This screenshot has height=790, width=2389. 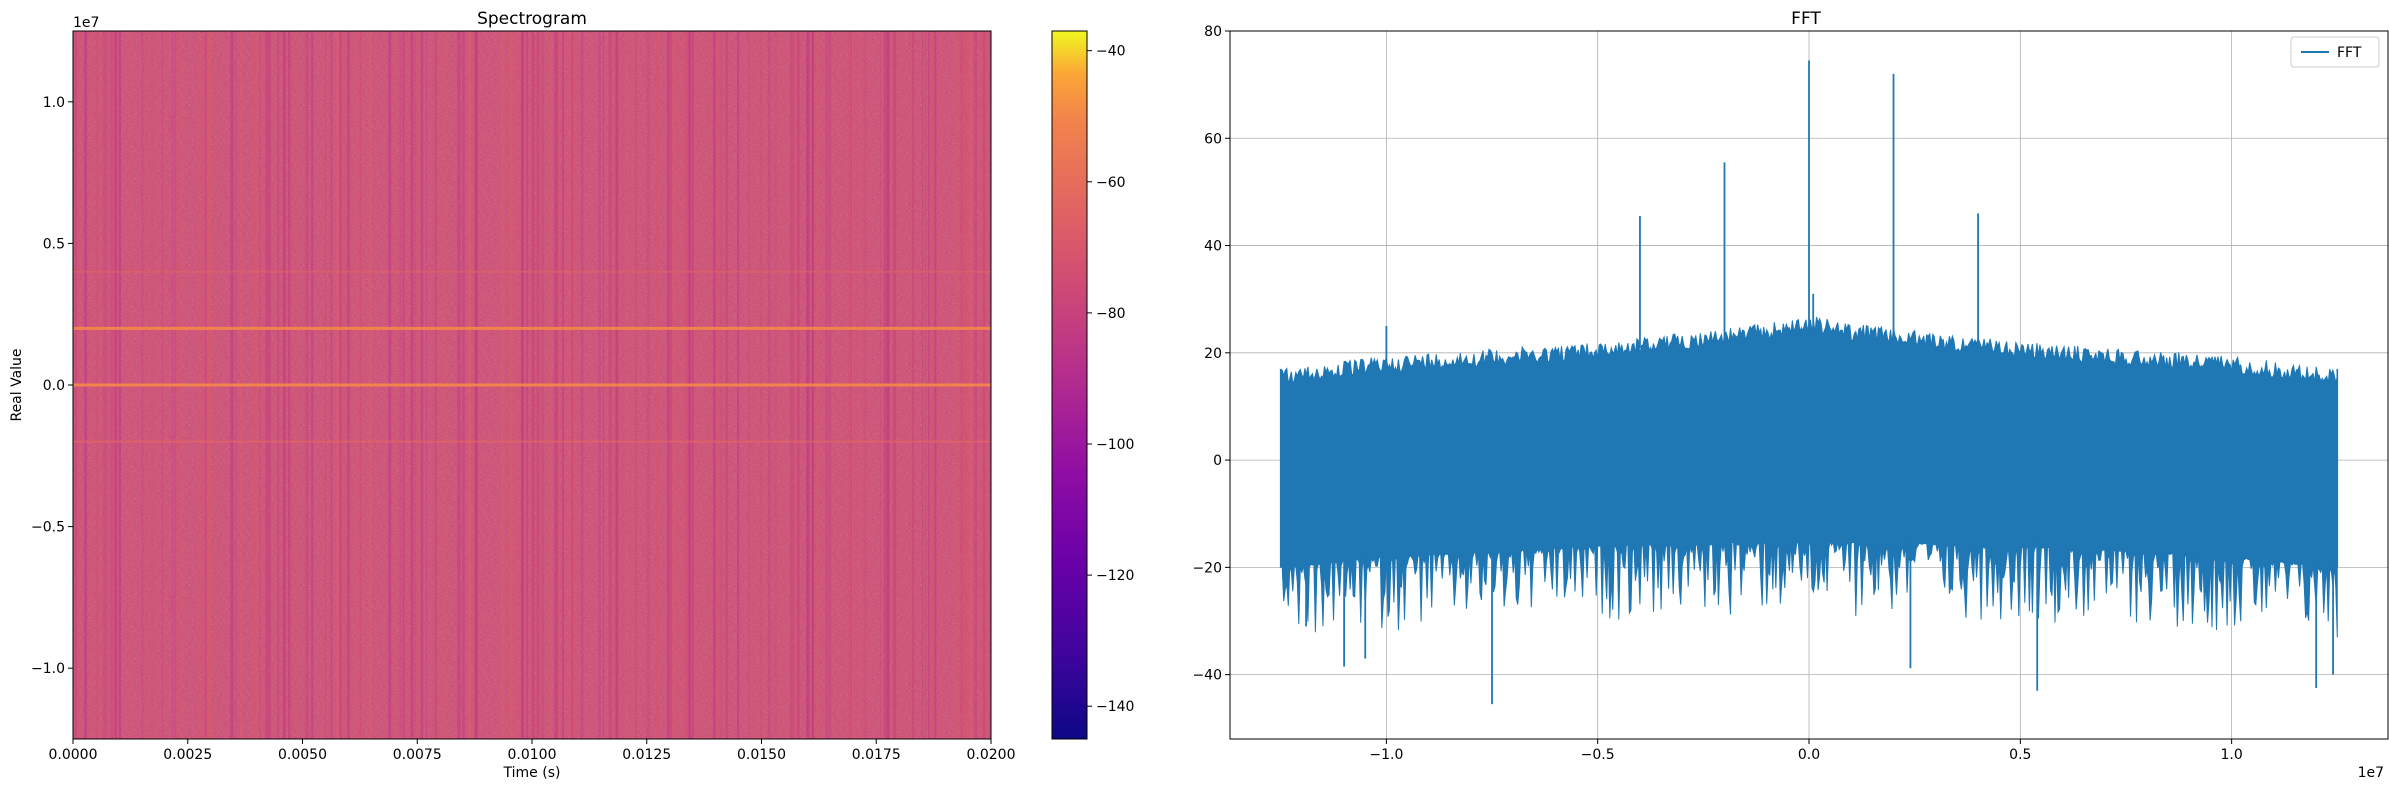 I want to click on fft-y-tick-label: 60, so click(x=1213, y=139).